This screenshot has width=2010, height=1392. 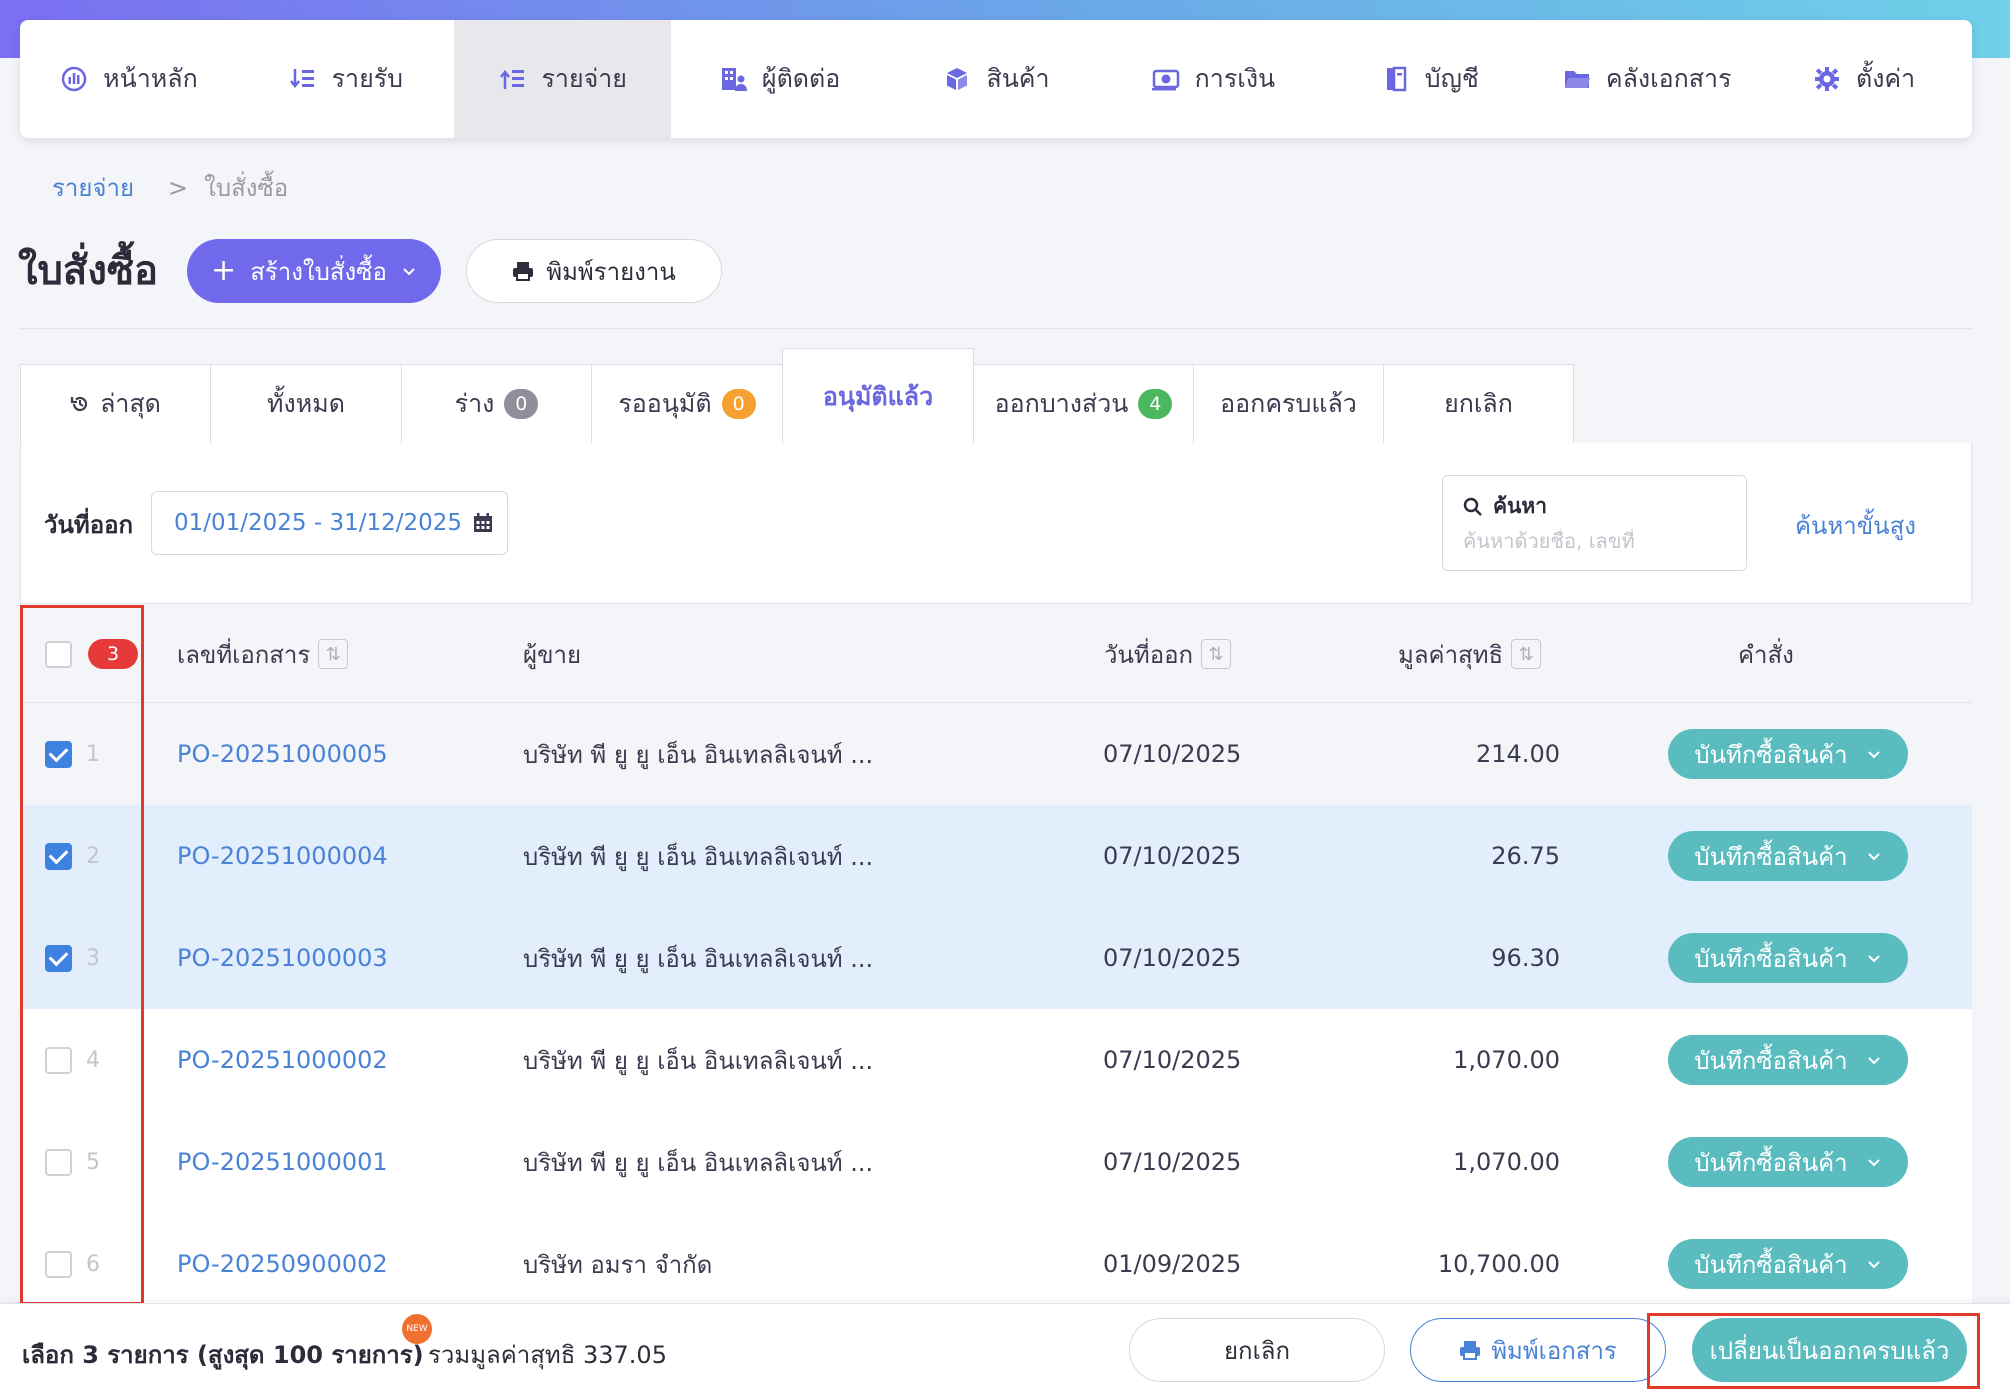 I want to click on breadcrumb-parent-link: รายจ่าย, so click(x=93, y=188).